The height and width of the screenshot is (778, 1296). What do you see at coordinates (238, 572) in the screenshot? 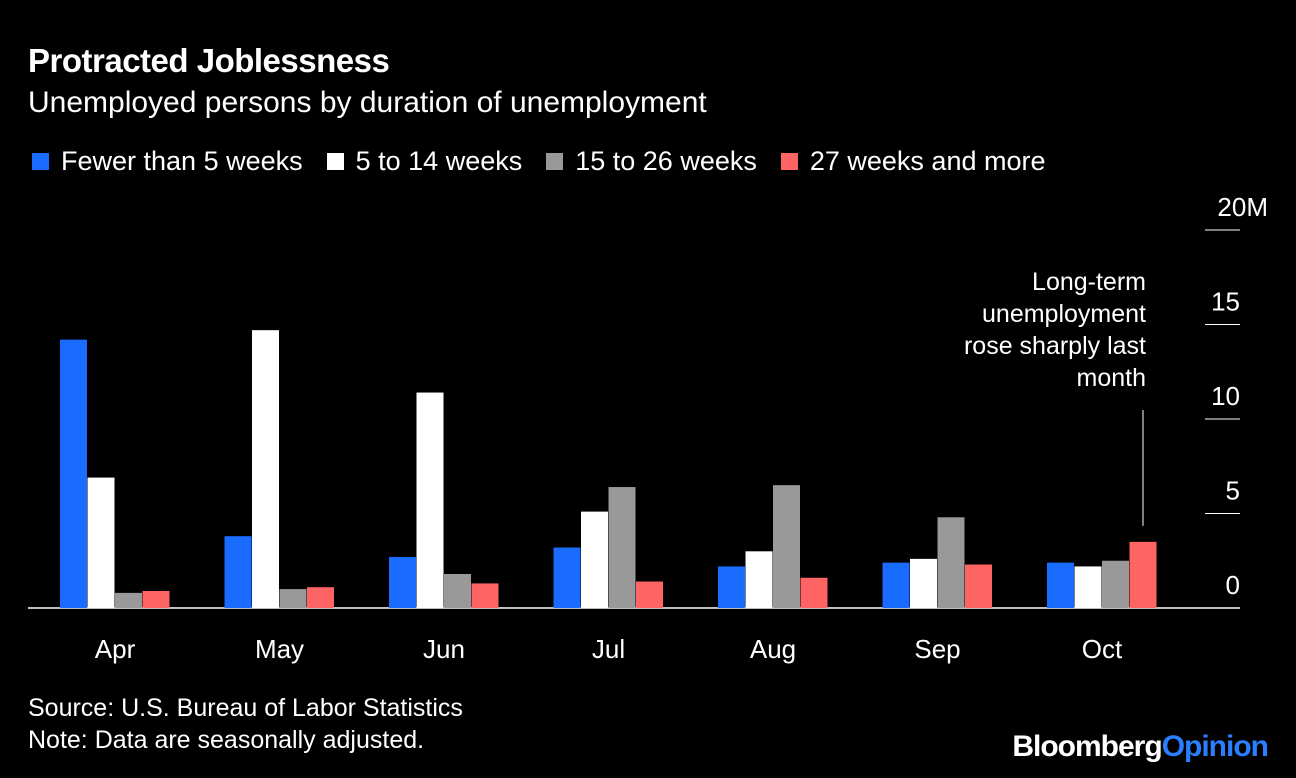
I see `bar-may-fewer-than-5-weeks` at bounding box center [238, 572].